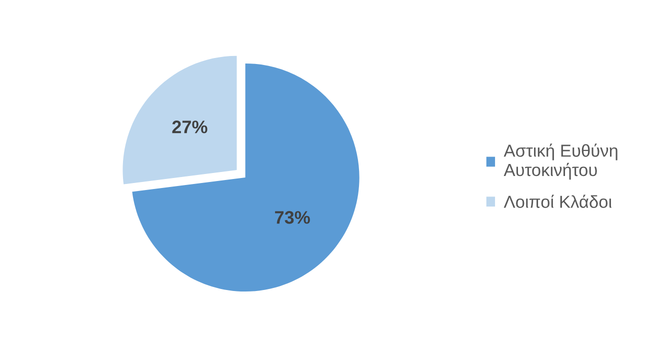 The image size is (663, 355). Describe the element at coordinates (561, 162) in the screenshot. I see `legend-label: Αστική Ευθύνη Αυτοκινήτου` at that location.